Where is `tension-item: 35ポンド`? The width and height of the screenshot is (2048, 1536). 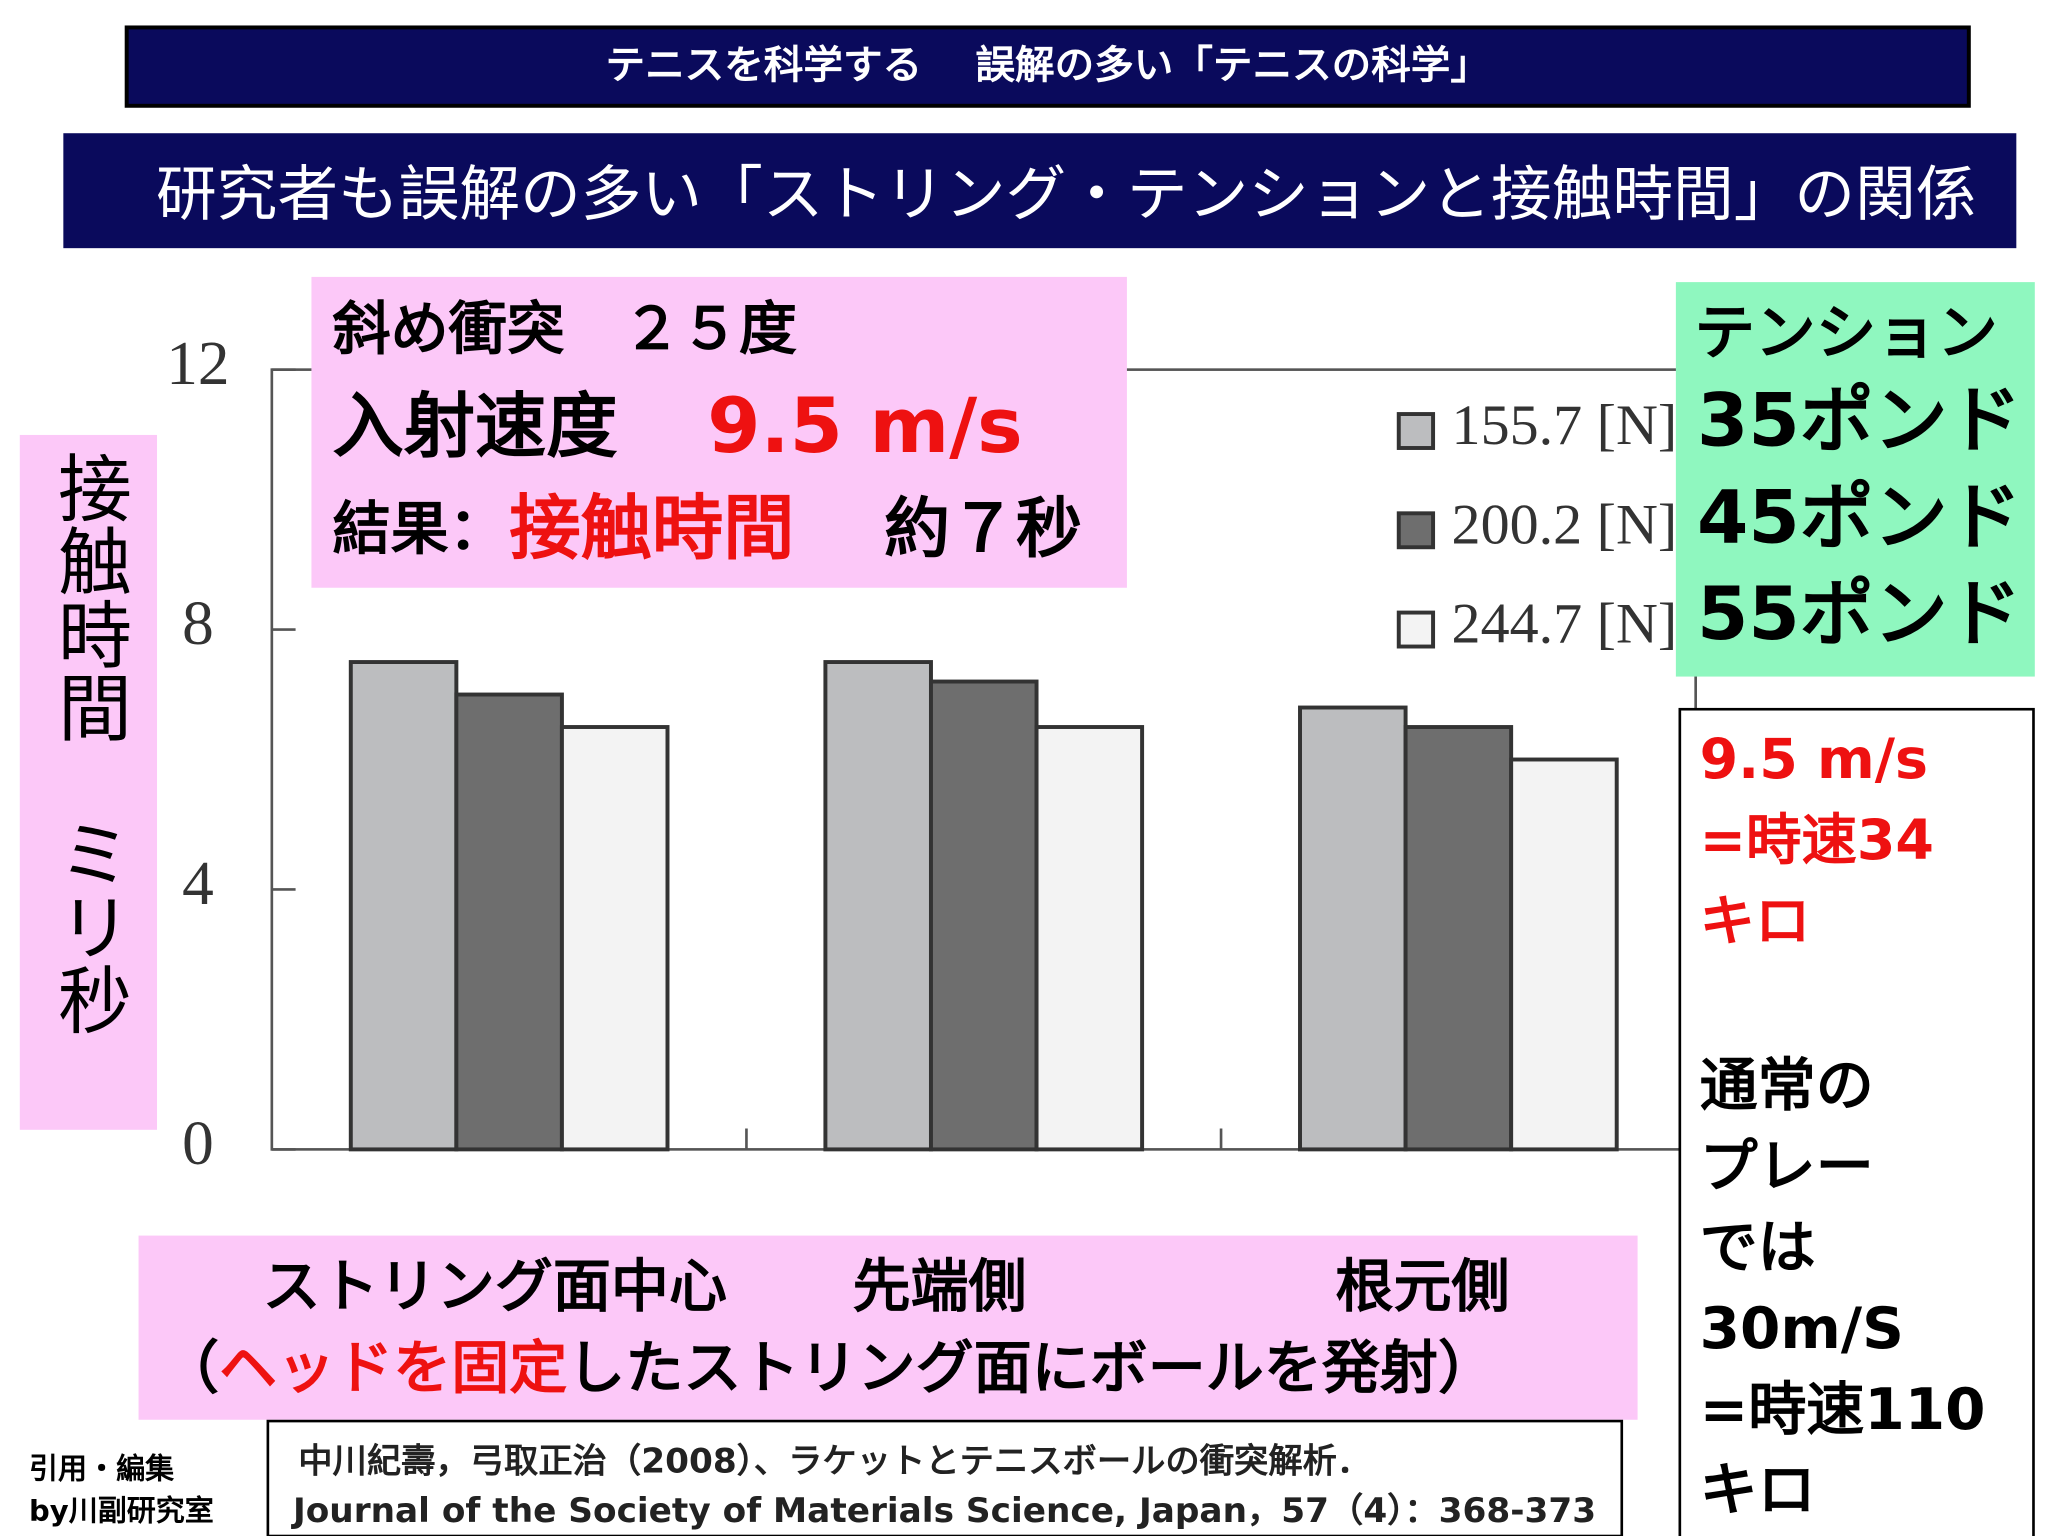 tension-item: 35ポンド is located at coordinates (1859, 421).